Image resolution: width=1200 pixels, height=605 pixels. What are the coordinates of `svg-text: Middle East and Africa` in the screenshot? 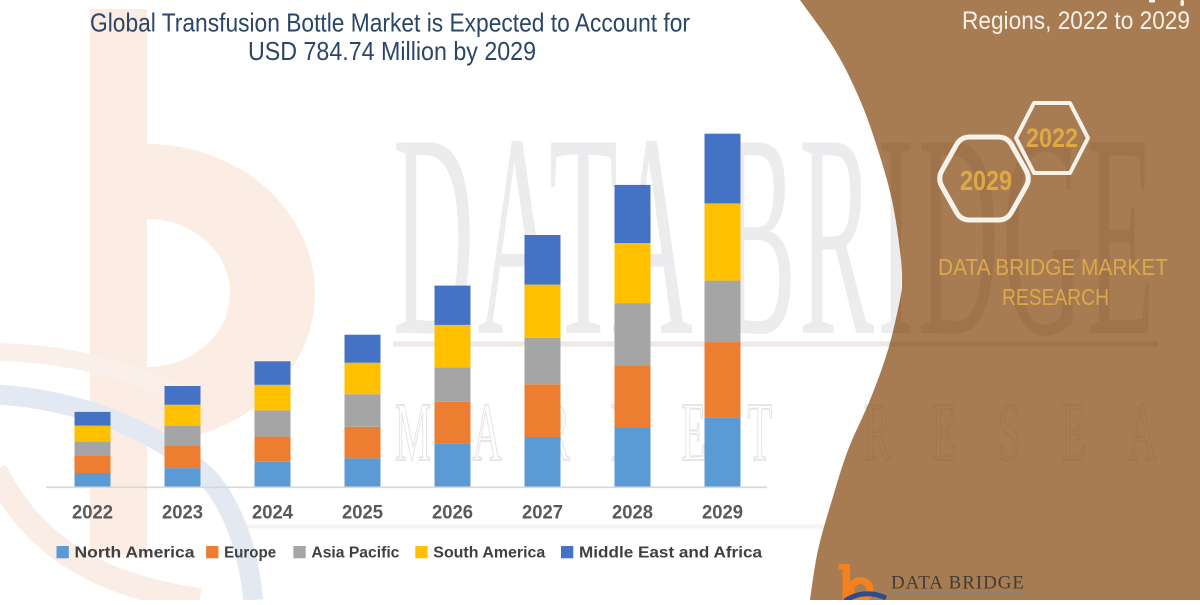 It's located at (670, 553).